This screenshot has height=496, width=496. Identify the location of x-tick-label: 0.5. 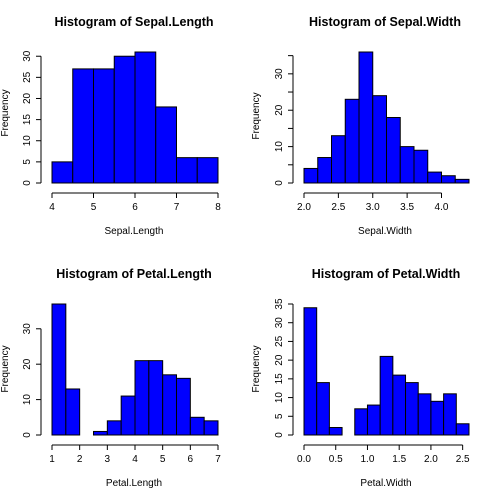
(336, 459).